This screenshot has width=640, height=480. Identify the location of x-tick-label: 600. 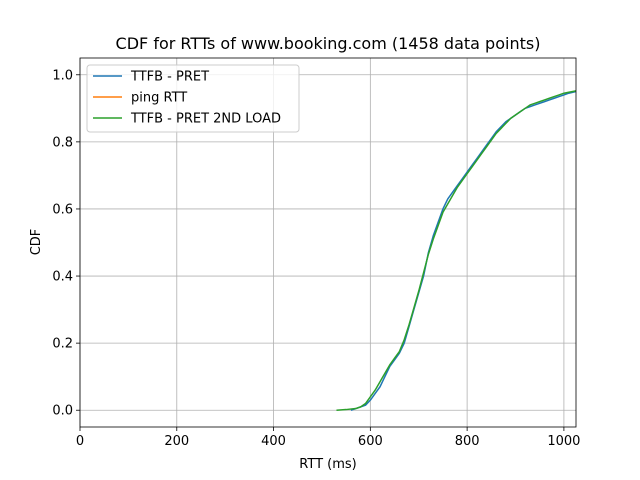
(370, 441).